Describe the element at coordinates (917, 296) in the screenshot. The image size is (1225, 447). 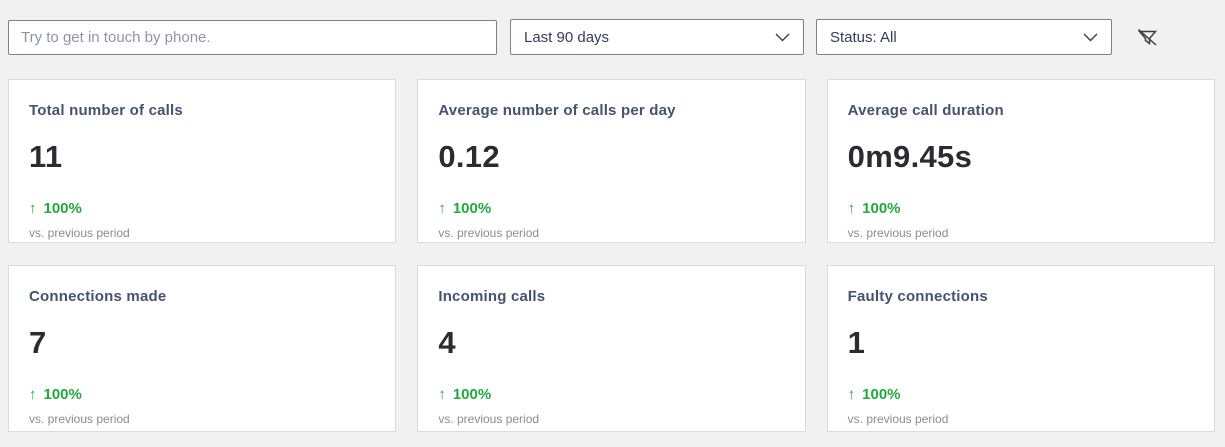
I see `card-title: Faulty connections` at that location.